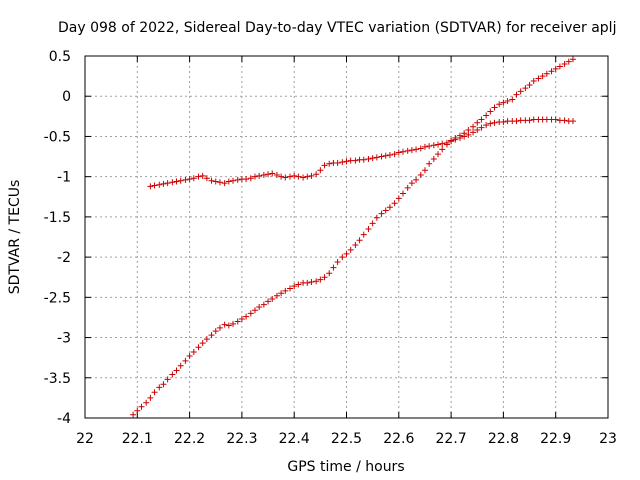 This screenshot has width=640, height=480. Describe the element at coordinates (57, 298) in the screenshot. I see `y-tick-label: -2.5` at that location.